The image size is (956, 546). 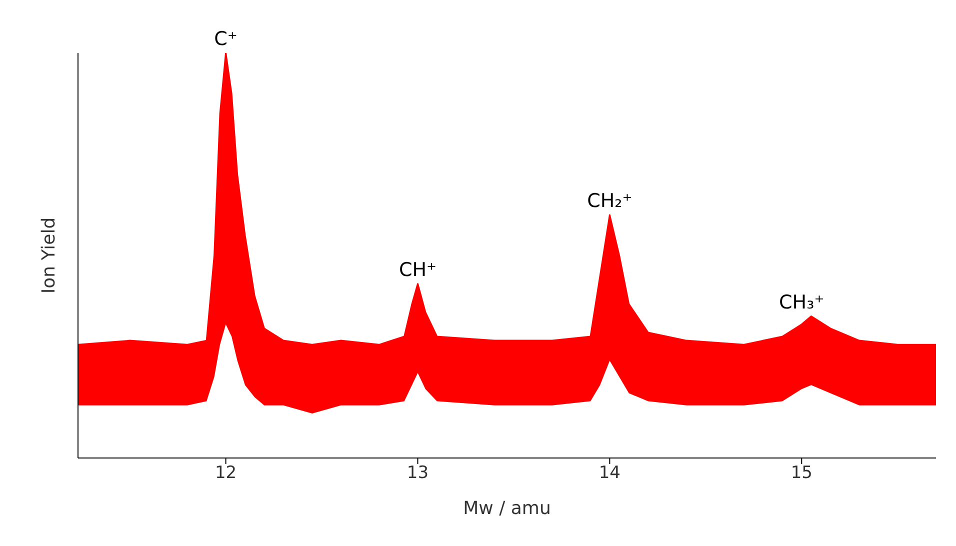 I want to click on text: C⁺, so click(x=226, y=39).